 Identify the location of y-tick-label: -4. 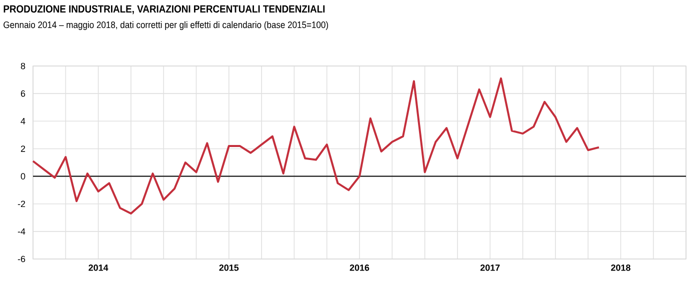
(22, 231).